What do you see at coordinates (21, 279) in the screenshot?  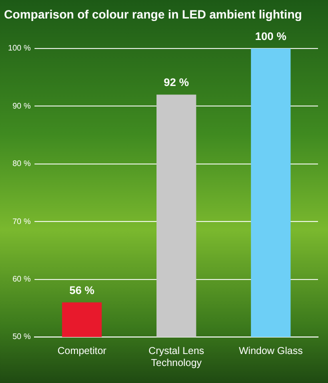 I see `y-tick-label: 60 %` at bounding box center [21, 279].